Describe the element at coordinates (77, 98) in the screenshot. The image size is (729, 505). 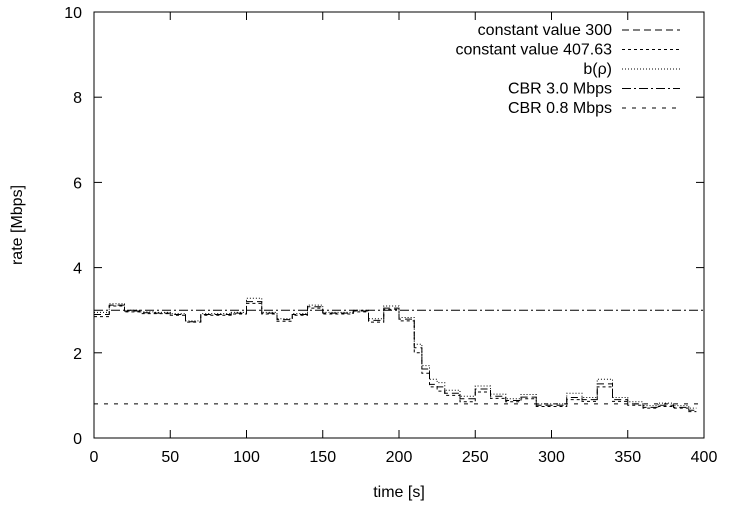
I see `y-tick-label-4: 8` at that location.